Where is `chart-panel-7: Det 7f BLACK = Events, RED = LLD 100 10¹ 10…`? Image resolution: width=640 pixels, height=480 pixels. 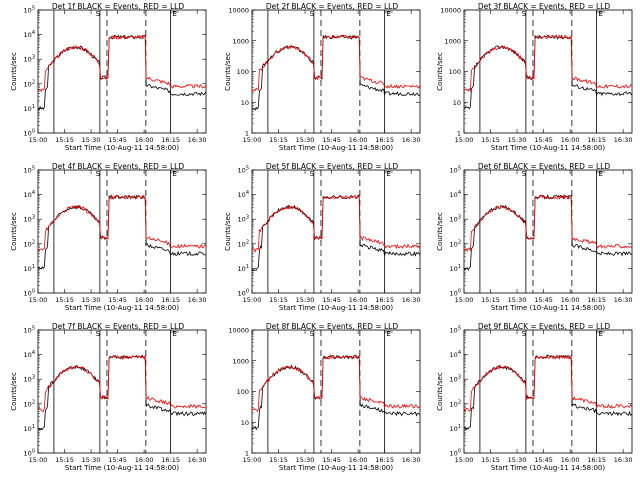
chart-panel-7: Det 7f BLACK = Events, RED = LLD 100 10¹ 10… is located at coordinates (108, 397).